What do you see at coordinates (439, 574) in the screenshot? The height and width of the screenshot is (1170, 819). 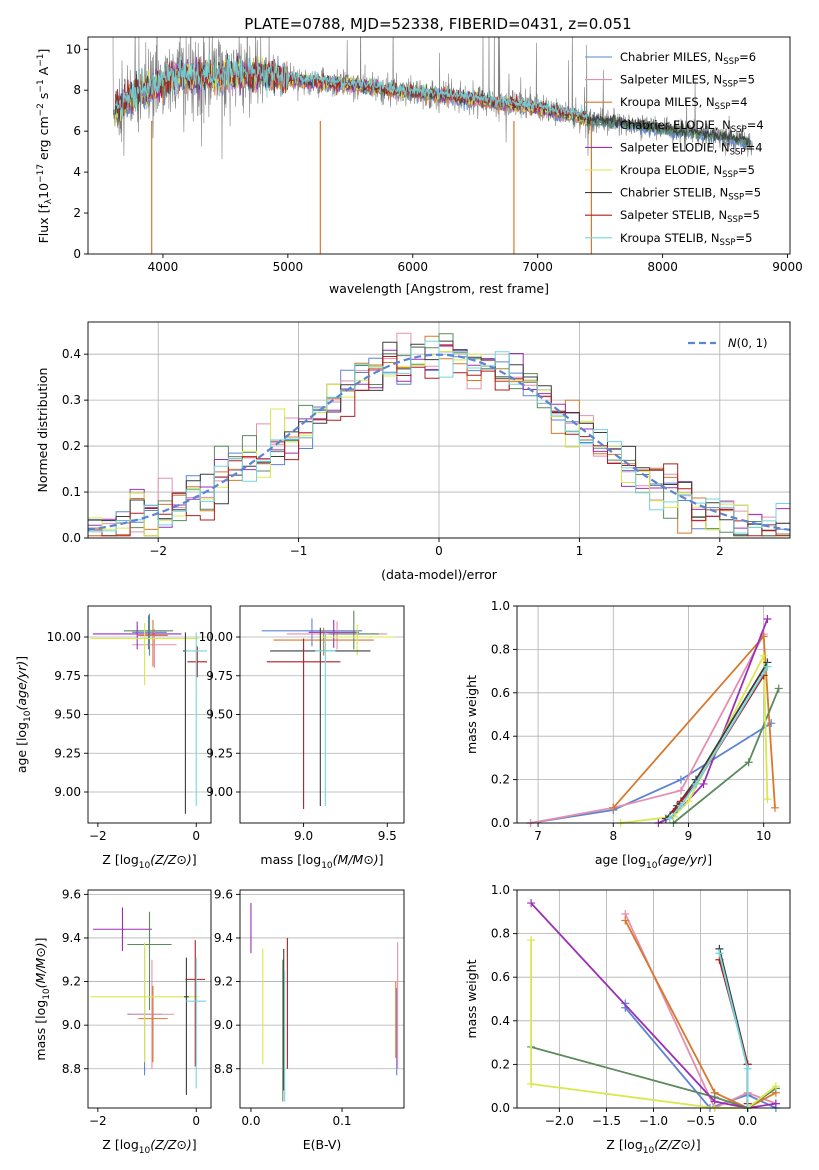 I see `x-axis-label: (data-model)/error` at bounding box center [439, 574].